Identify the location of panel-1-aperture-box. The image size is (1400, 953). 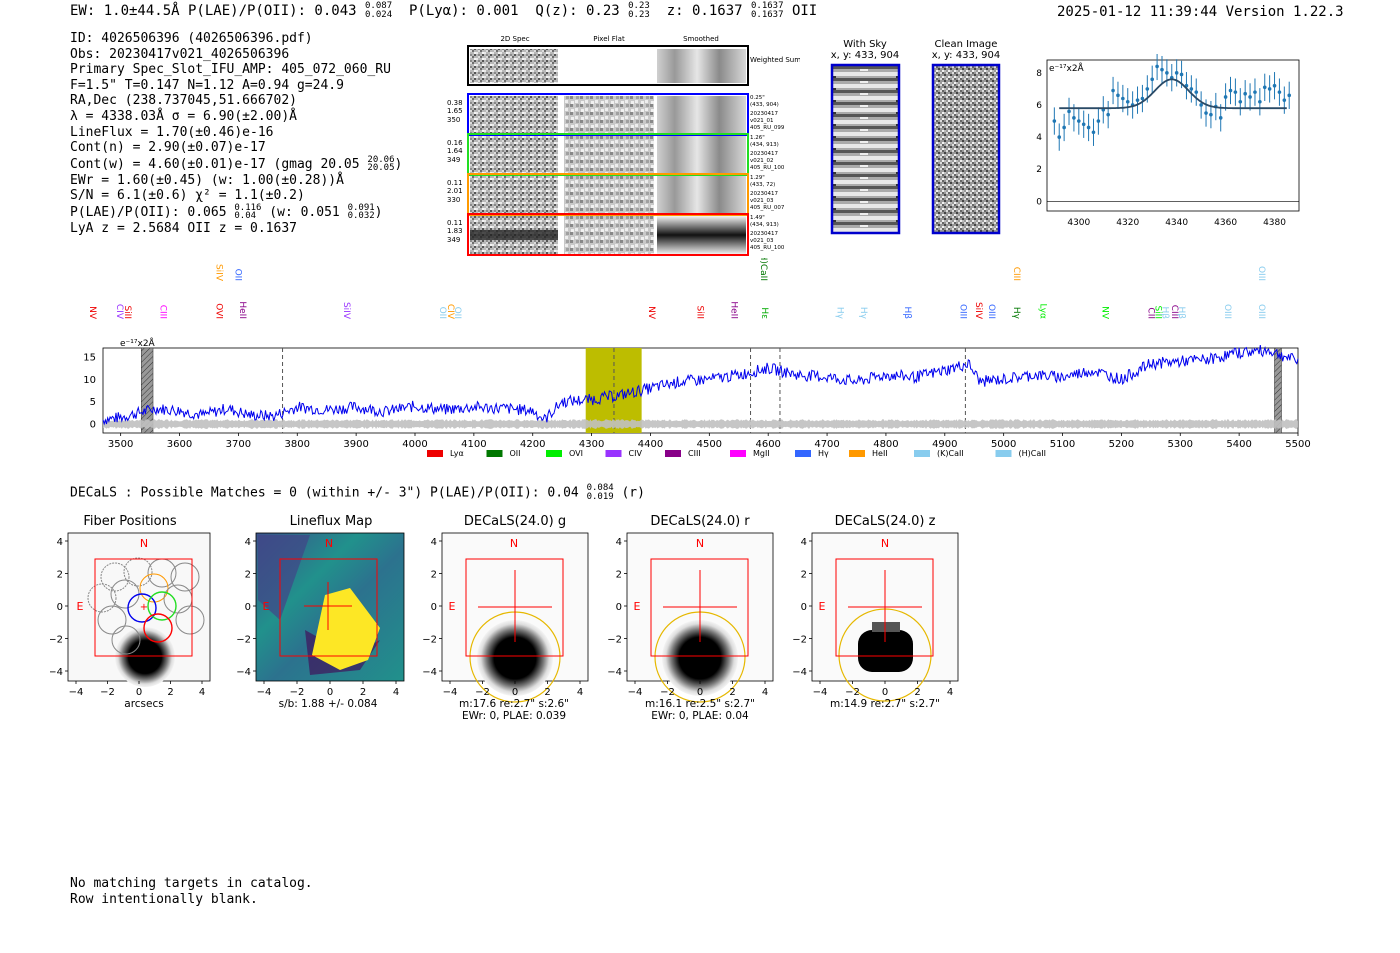
(143, 607).